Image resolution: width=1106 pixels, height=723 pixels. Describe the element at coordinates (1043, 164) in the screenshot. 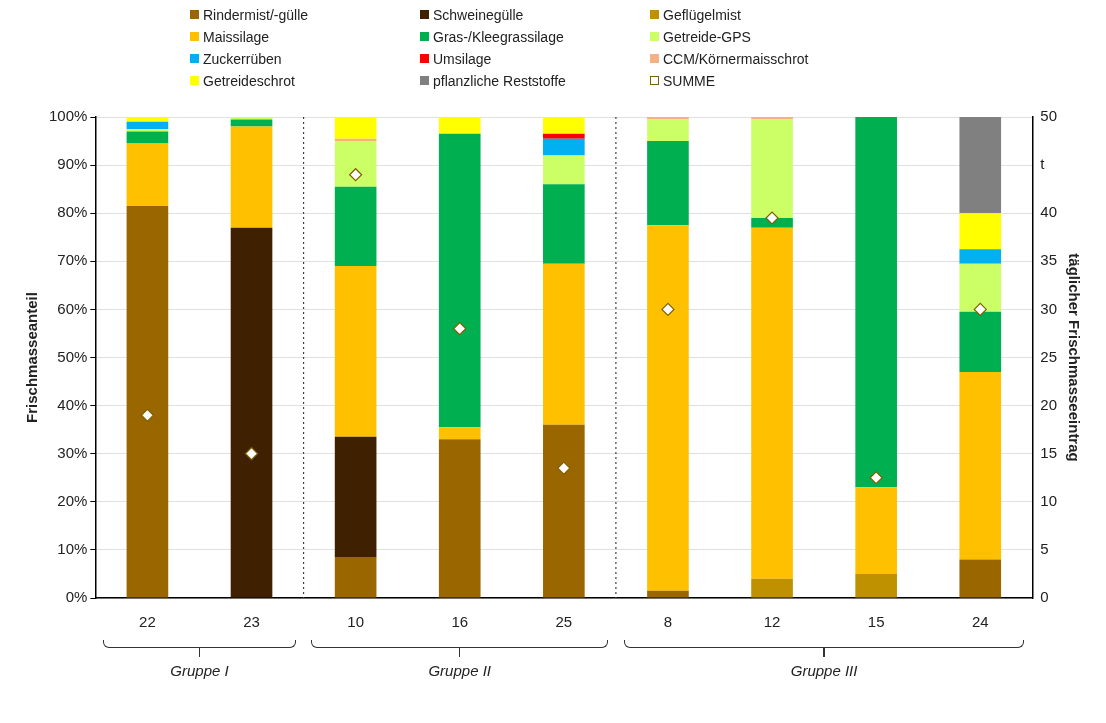

I see `y2-tick-label: t` at that location.